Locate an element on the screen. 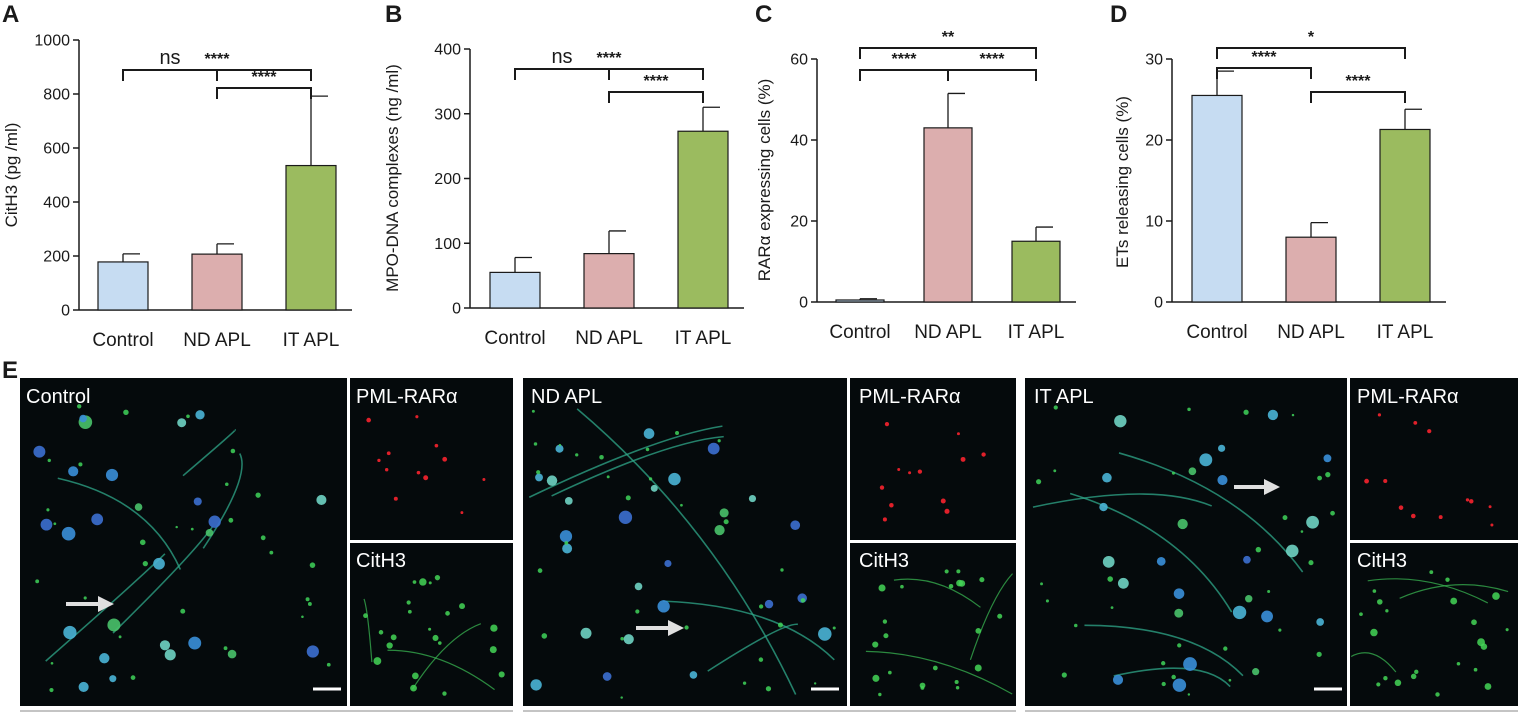 The width and height of the screenshot is (1518, 713). panel-c-y-tick-label: 20 is located at coordinates (799, 222).